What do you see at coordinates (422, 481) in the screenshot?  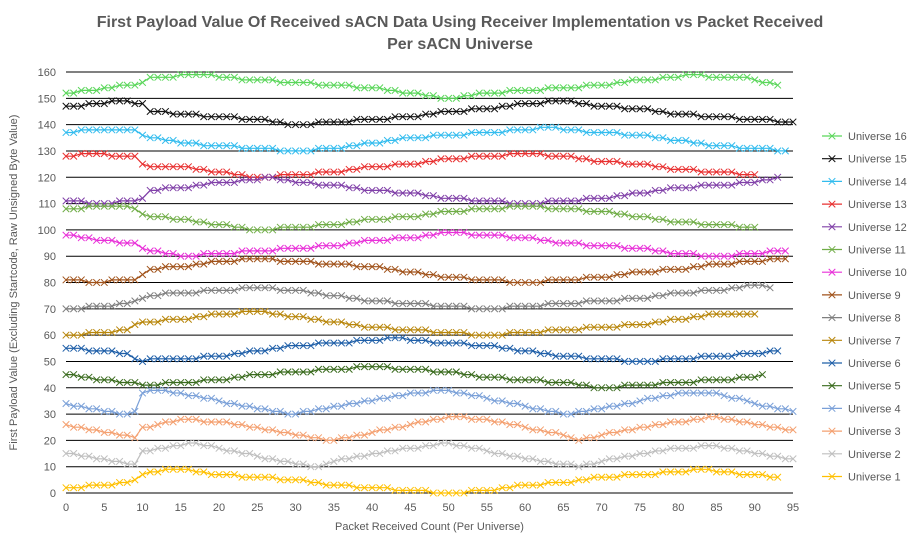 I see `series-line` at bounding box center [422, 481].